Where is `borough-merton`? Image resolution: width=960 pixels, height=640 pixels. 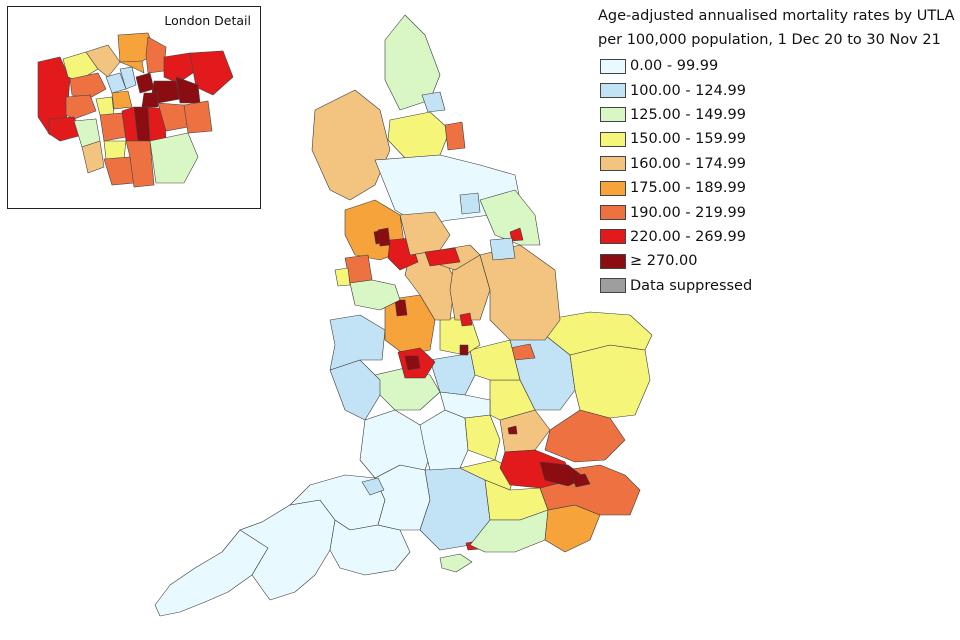 borough-merton is located at coordinates (115, 150).